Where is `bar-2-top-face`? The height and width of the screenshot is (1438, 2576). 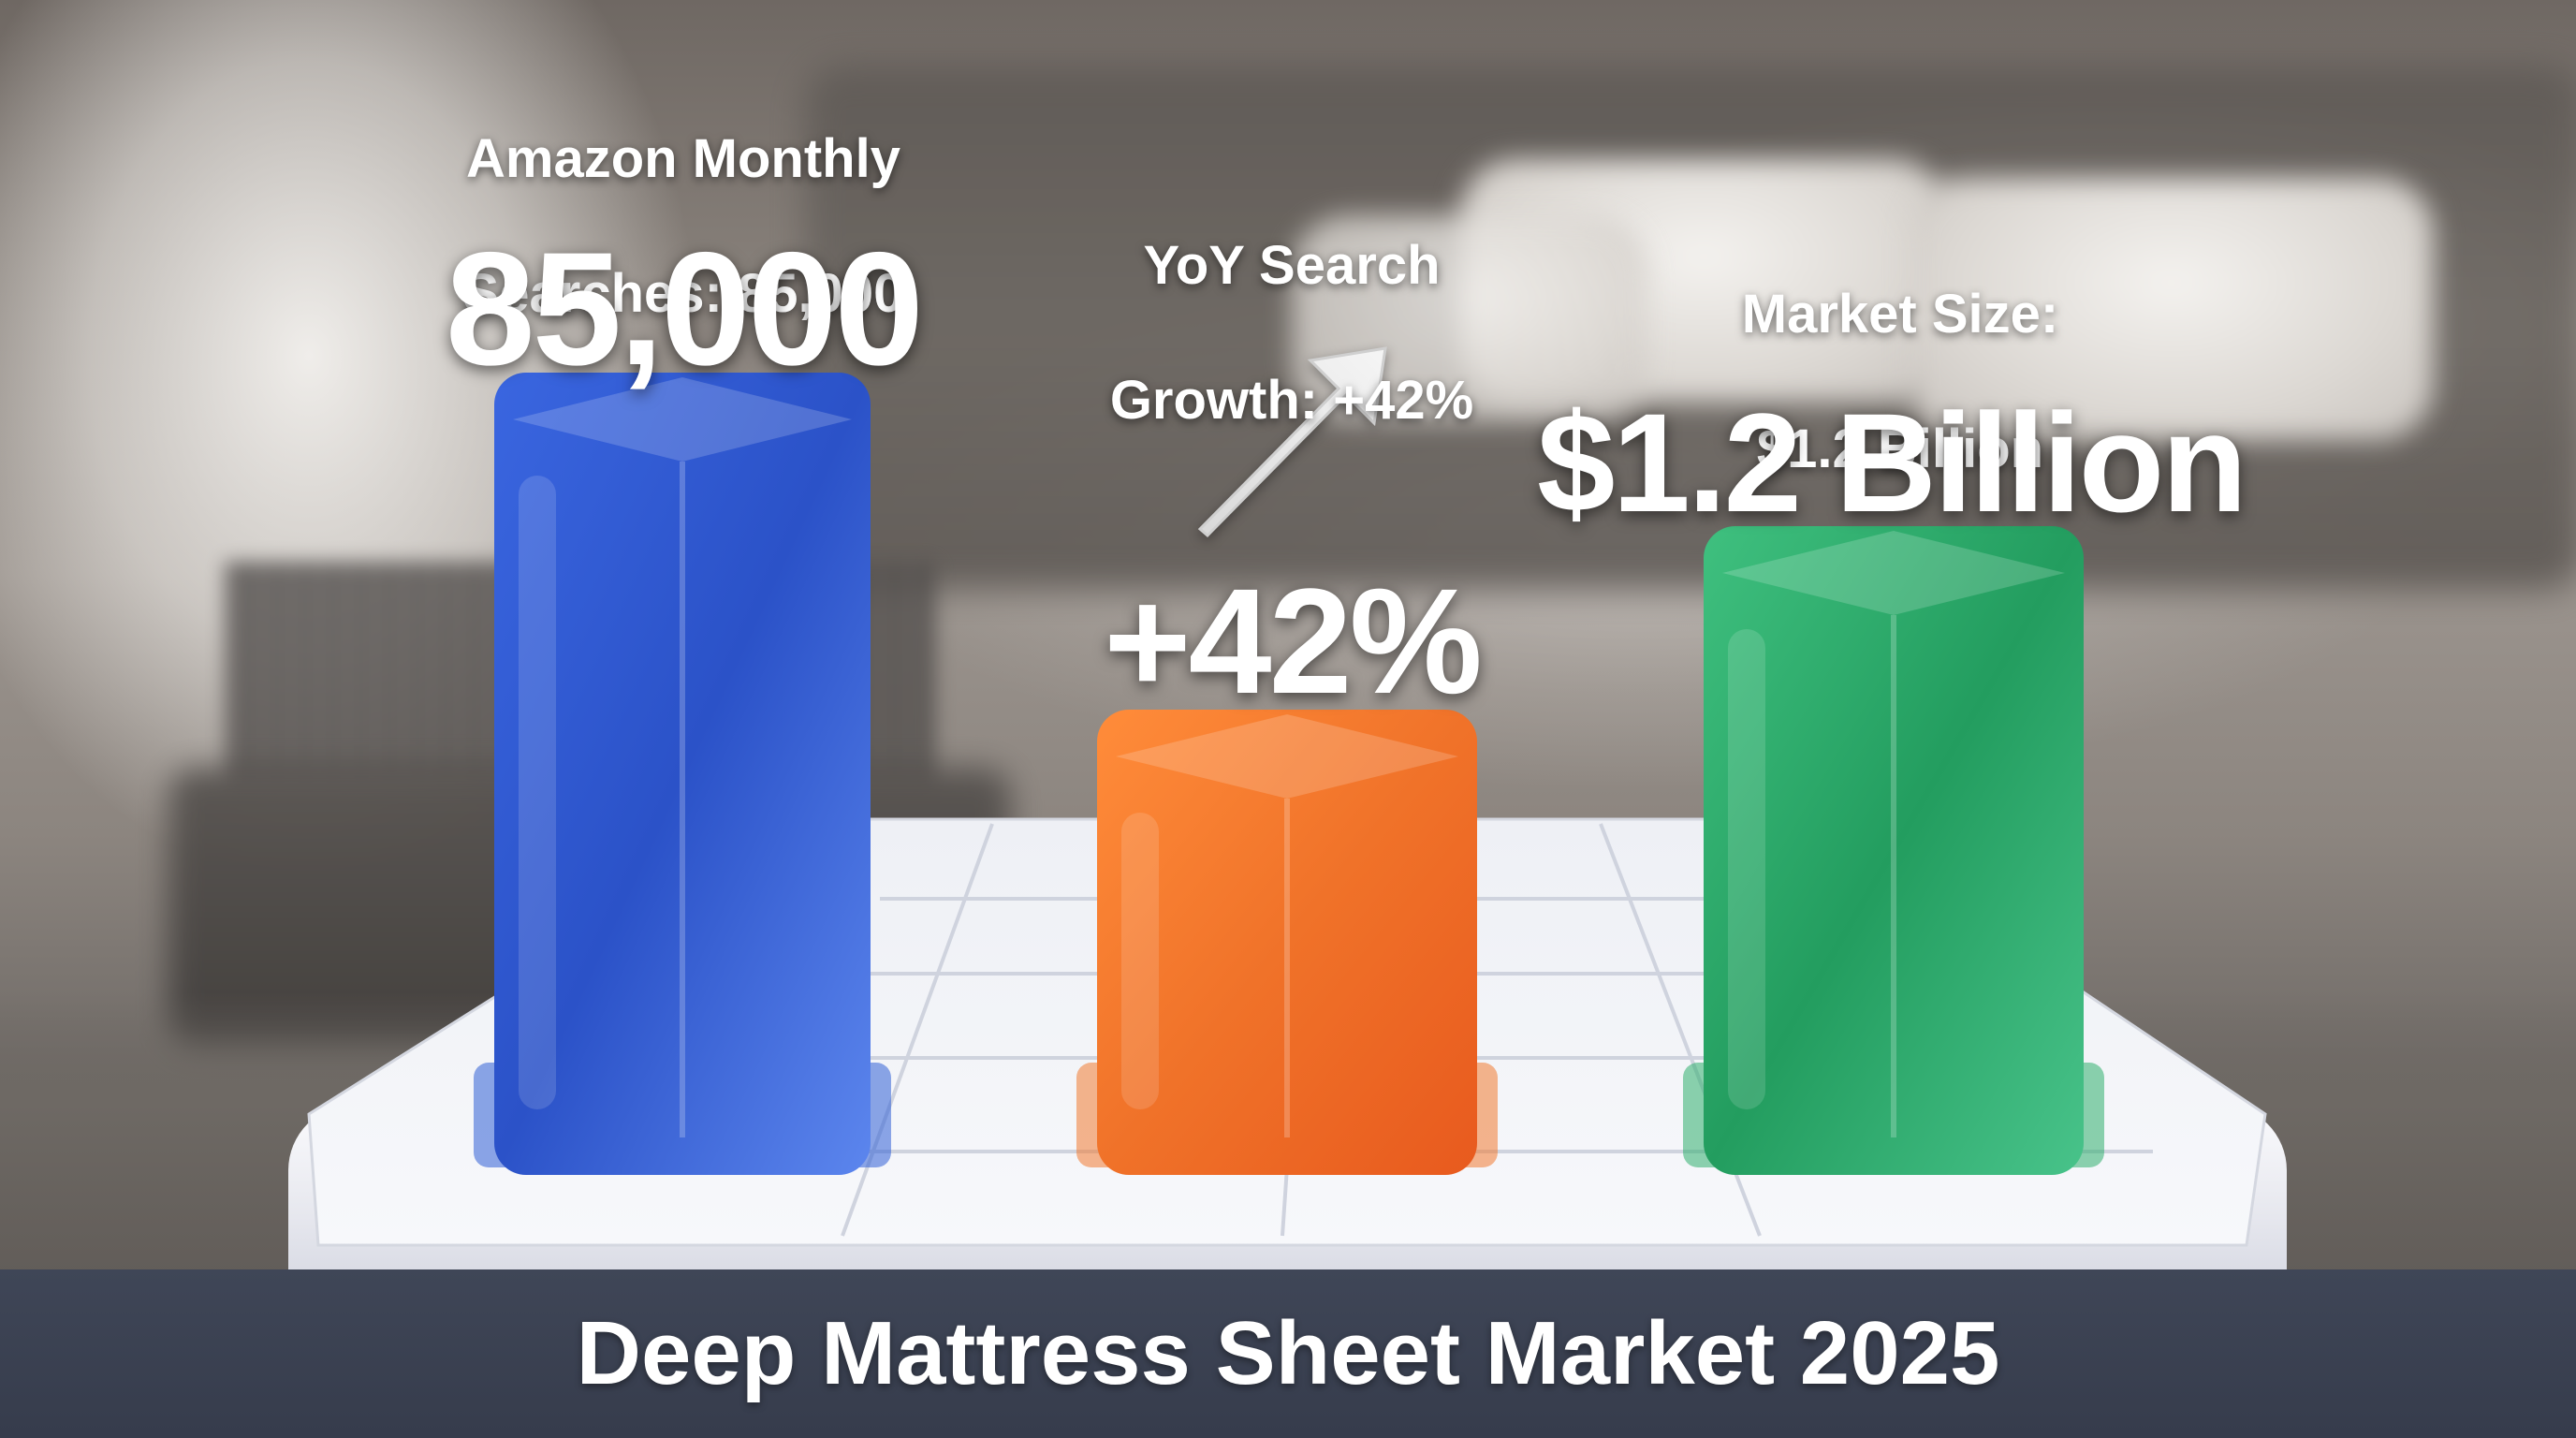
bar-2-top-face is located at coordinates (1287, 756).